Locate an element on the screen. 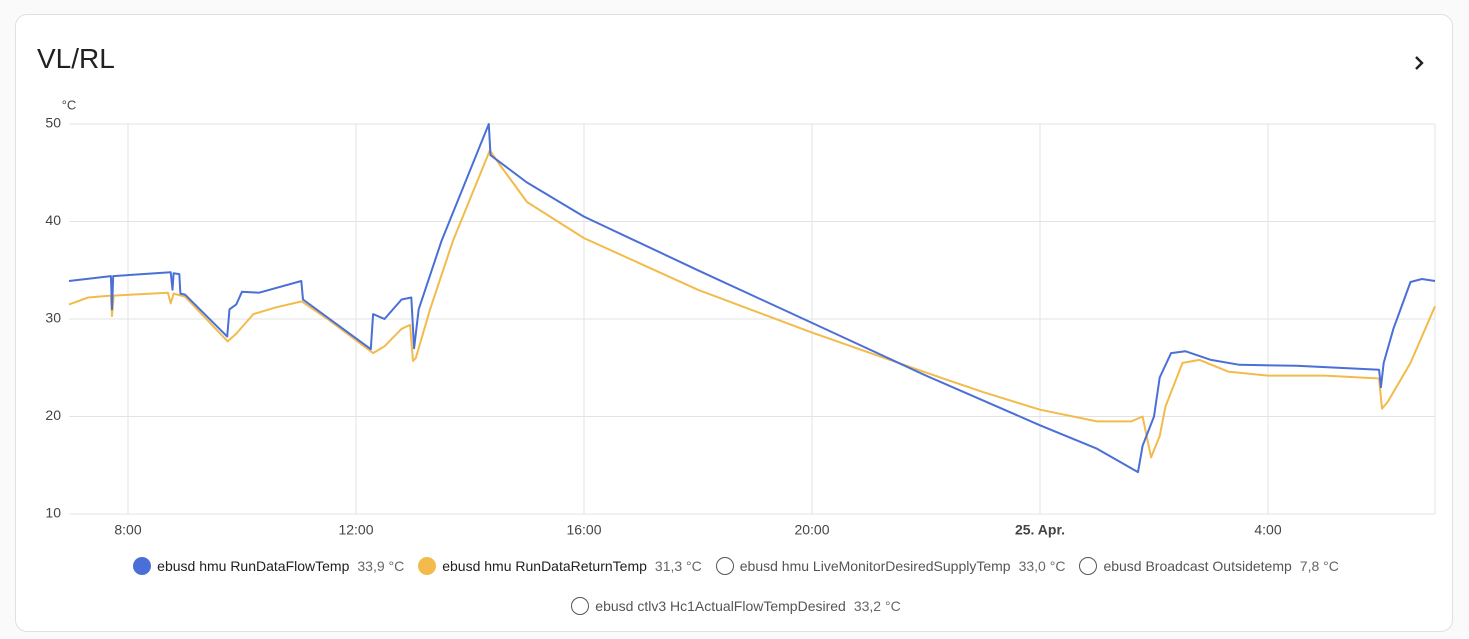 The width and height of the screenshot is (1469, 639). x-tick-label: 12:00 is located at coordinates (355, 530).